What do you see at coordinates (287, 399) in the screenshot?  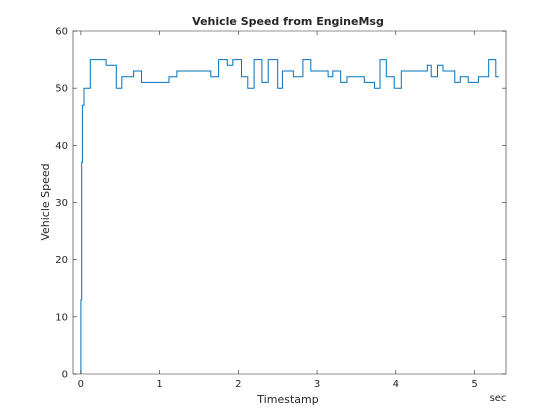 I see `x-axis-label: Timestamp` at bounding box center [287, 399].